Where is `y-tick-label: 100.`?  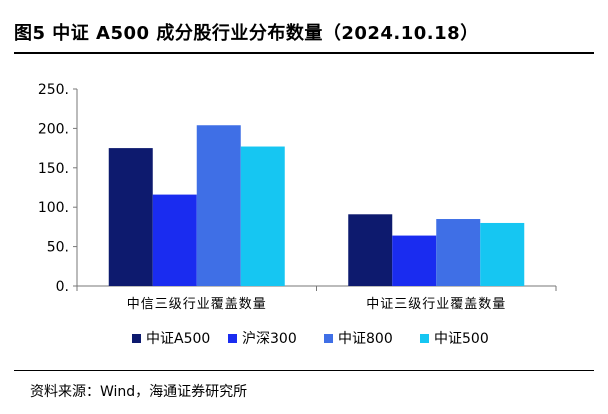 y-tick-label: 100. is located at coordinates (53, 208).